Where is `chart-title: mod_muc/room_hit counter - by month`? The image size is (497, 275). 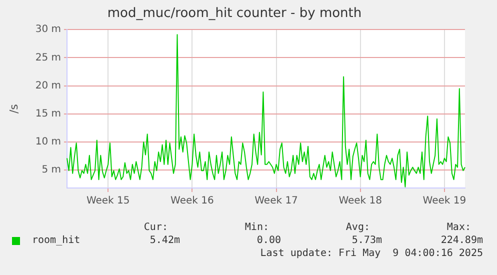
chart-title: mod_muc/room_hit counter - by month is located at coordinates (234, 14).